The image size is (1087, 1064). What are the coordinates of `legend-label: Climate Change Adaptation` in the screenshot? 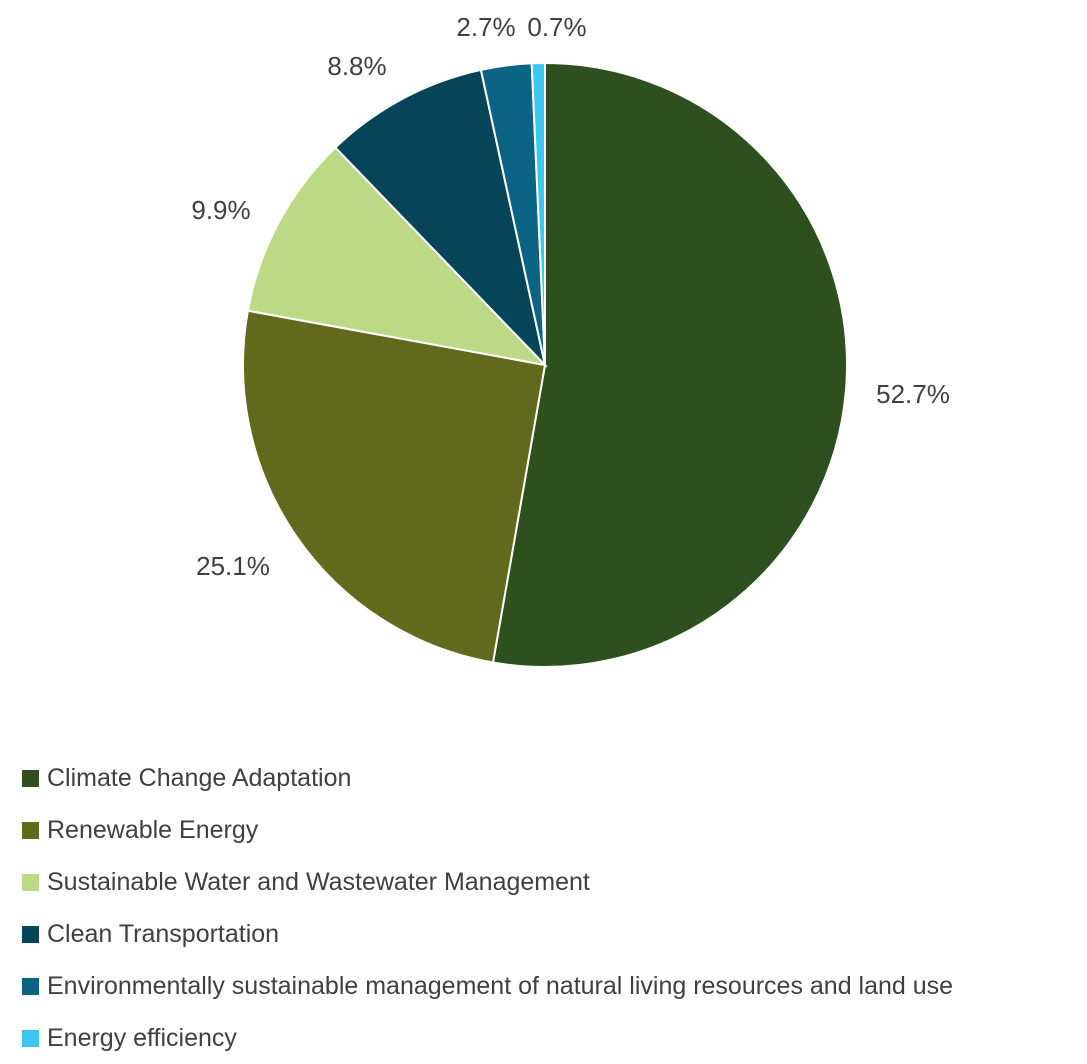 It's located at (199, 777).